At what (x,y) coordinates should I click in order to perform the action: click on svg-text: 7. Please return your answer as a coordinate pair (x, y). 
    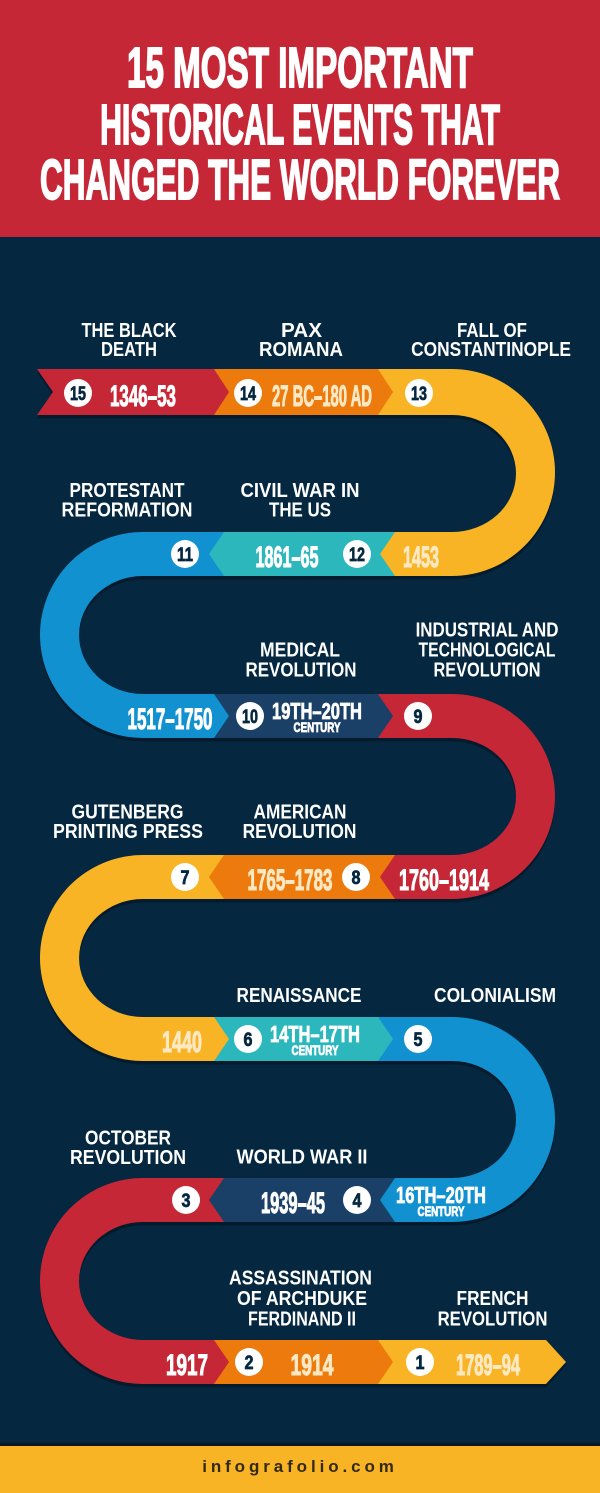
    Looking at the image, I should click on (185, 878).